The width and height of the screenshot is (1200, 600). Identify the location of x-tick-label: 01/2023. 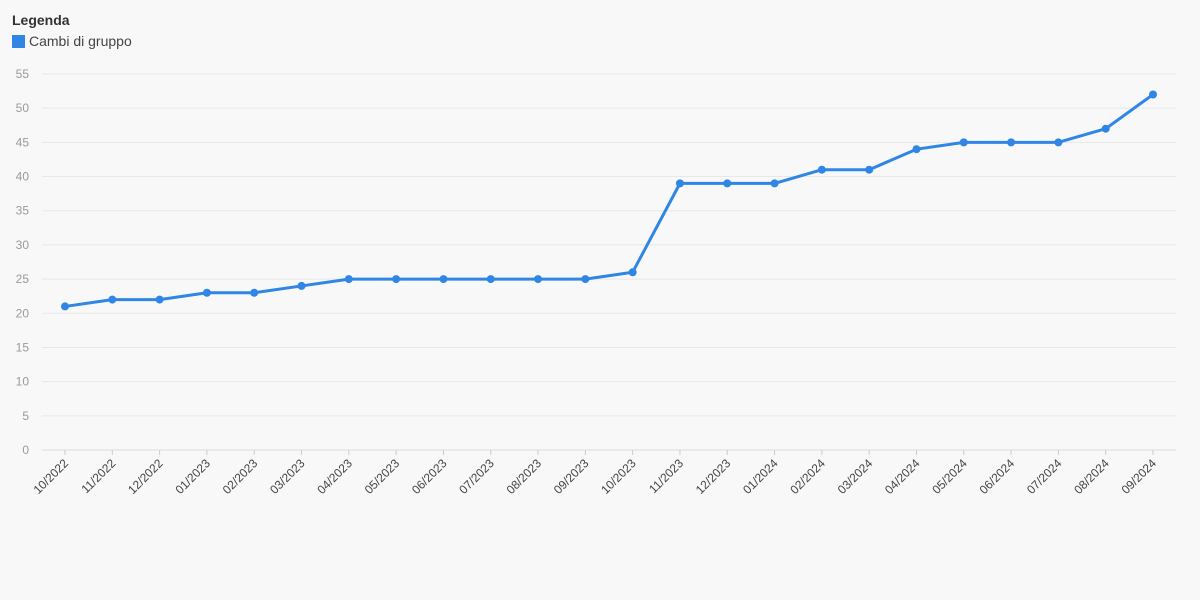
(192, 476).